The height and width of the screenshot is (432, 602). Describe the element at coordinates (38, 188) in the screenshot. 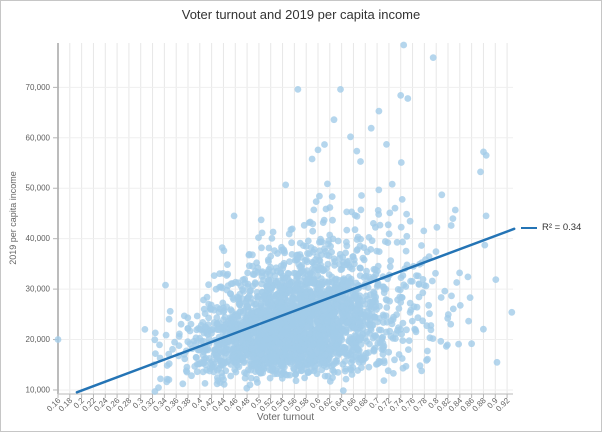

I see `y-tick-label: 50,000` at that location.